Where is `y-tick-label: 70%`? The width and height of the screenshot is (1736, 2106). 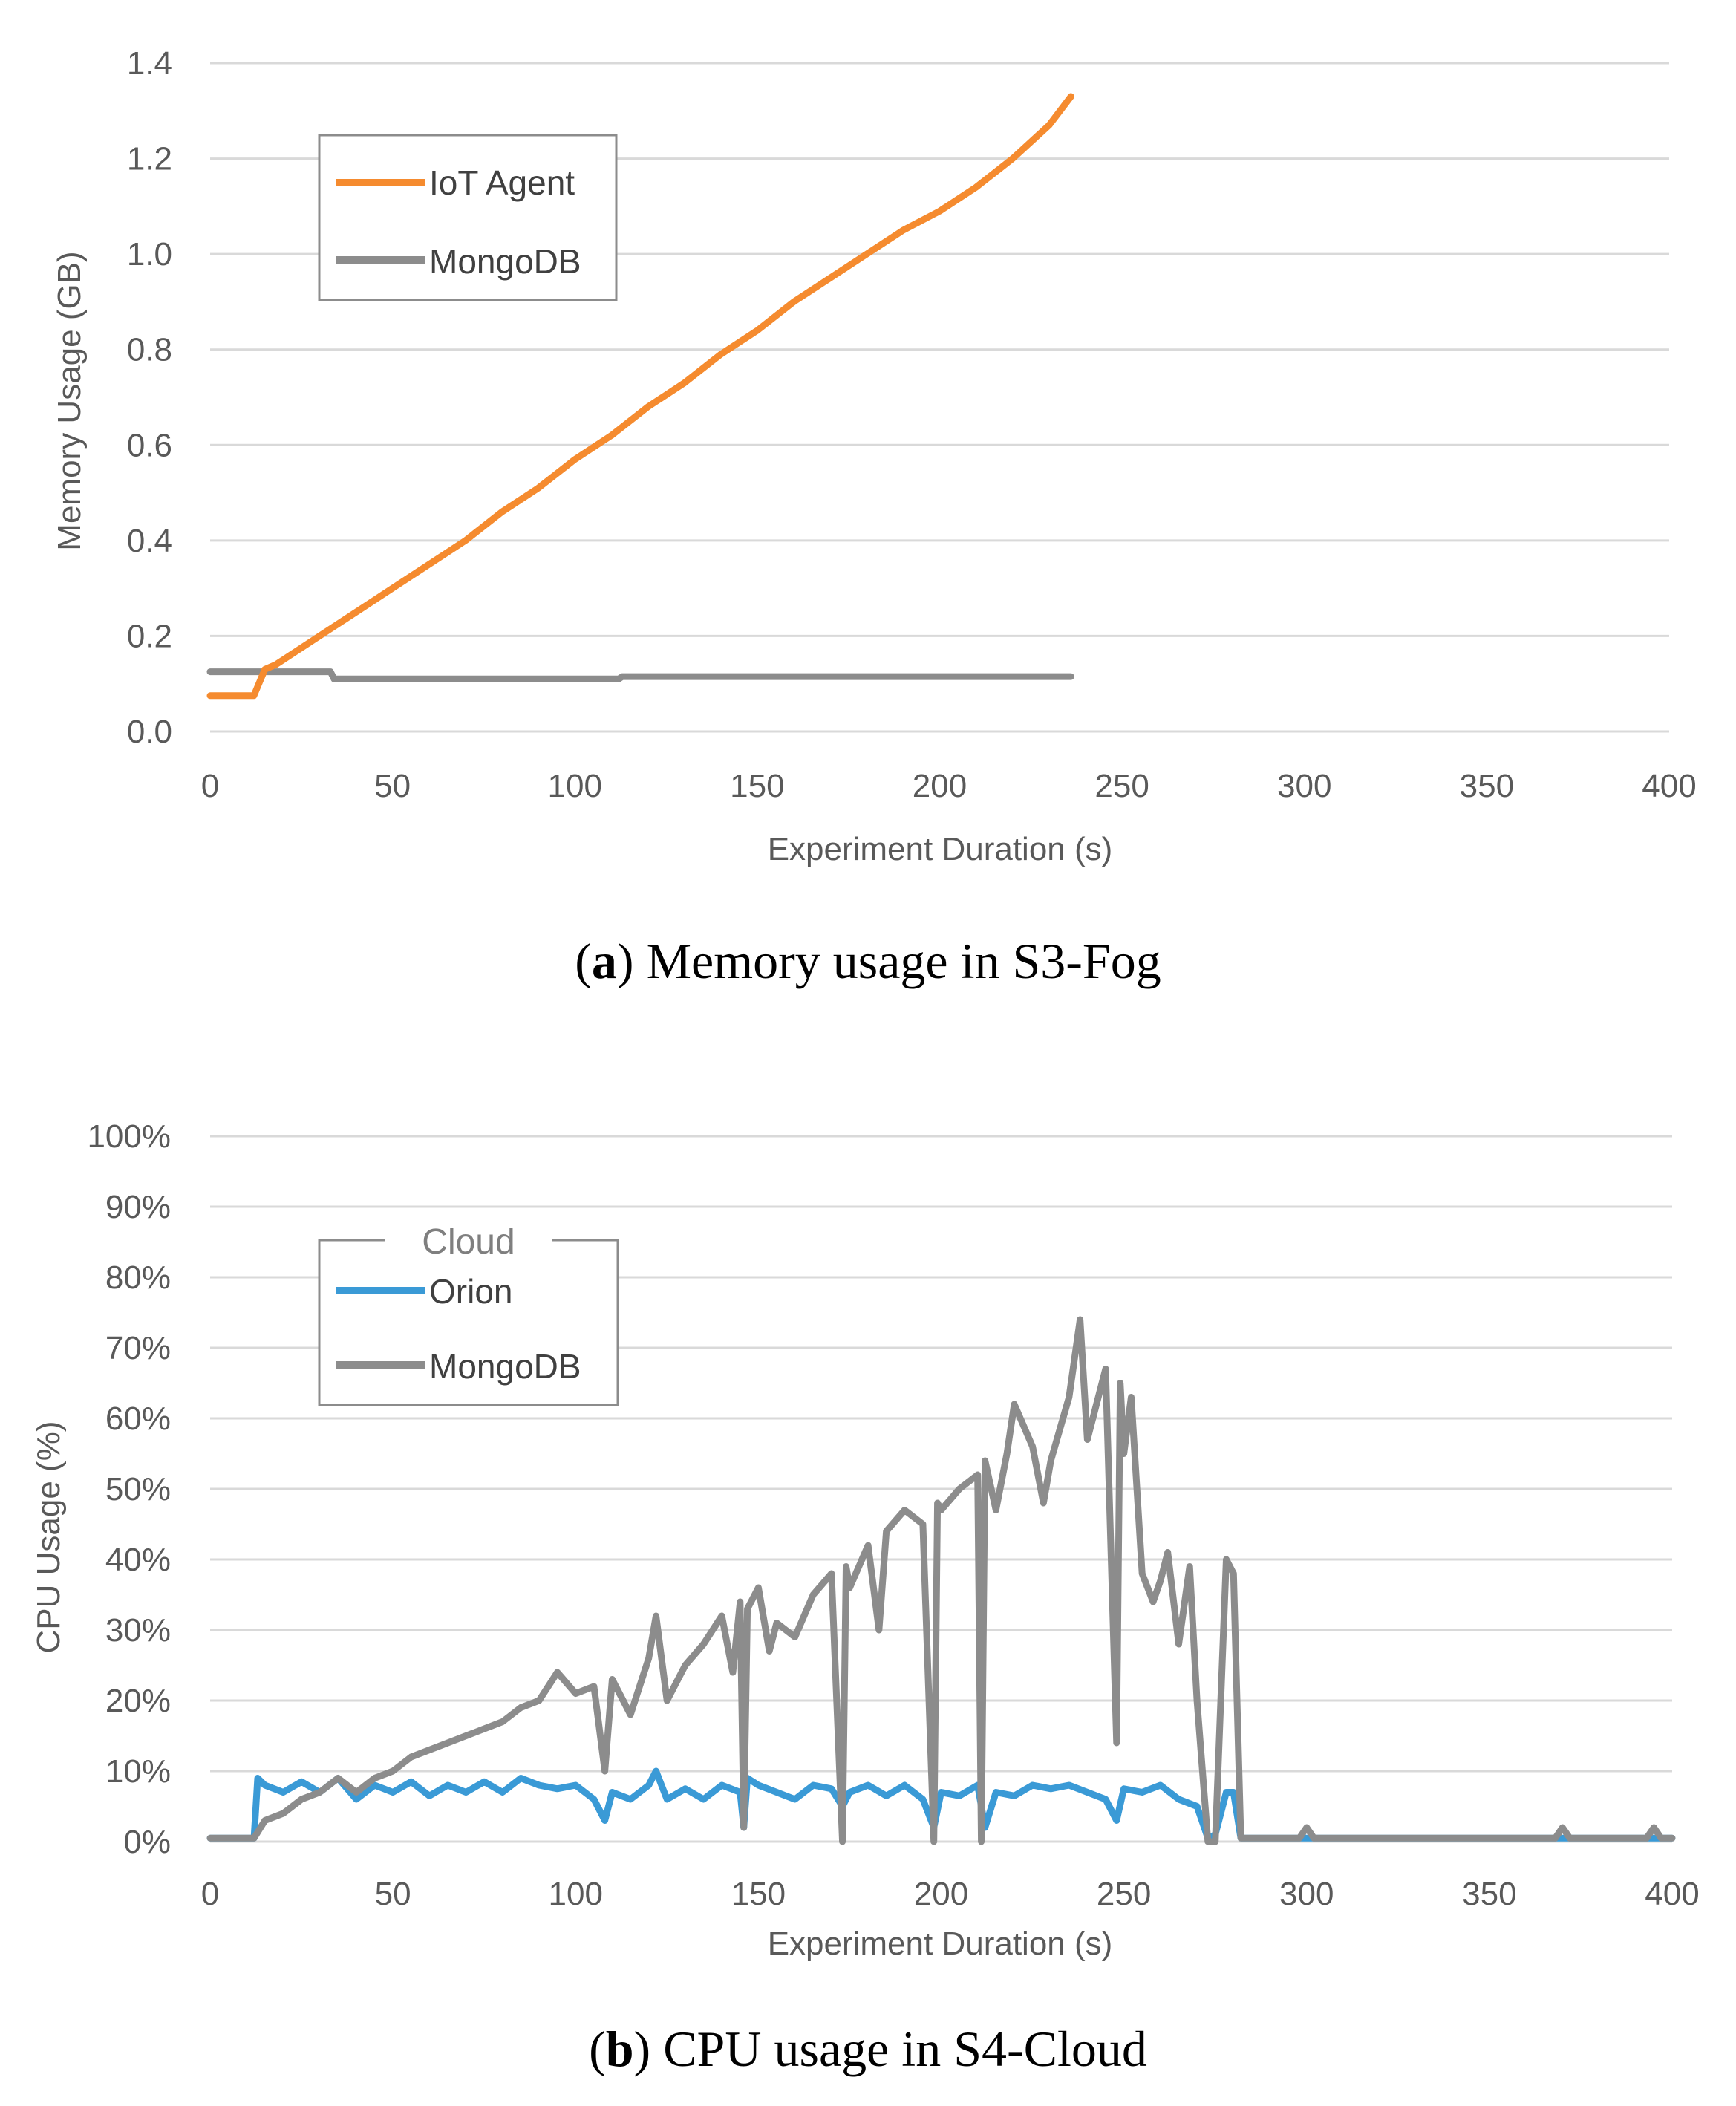
y-tick-label: 70% is located at coordinates (138, 1348).